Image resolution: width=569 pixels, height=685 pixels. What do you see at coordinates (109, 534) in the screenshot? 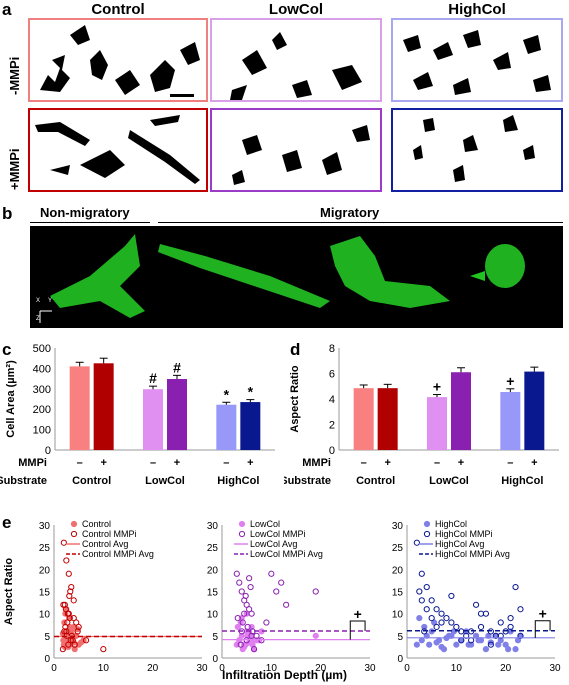
I see `legend-label: Control MMPi` at bounding box center [109, 534].